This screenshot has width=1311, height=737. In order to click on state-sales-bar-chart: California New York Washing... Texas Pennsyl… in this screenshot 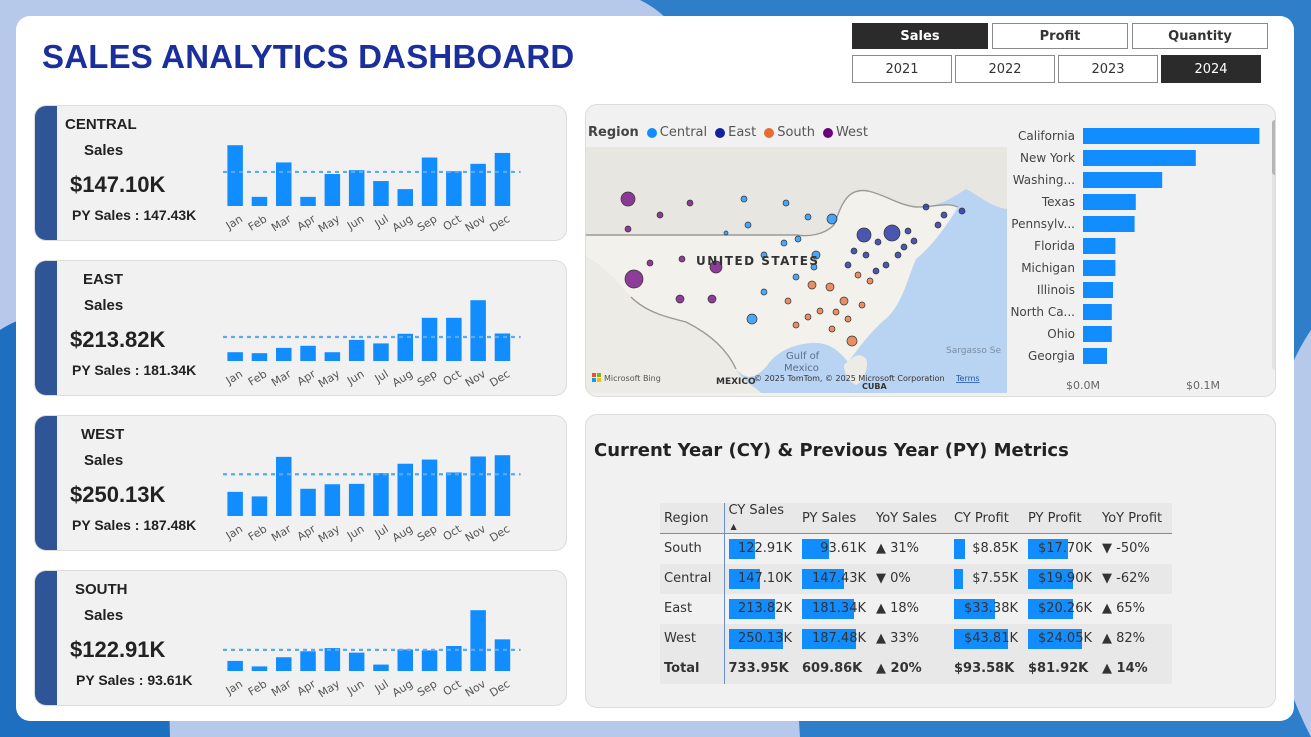, I will do `click(1141, 251)`.